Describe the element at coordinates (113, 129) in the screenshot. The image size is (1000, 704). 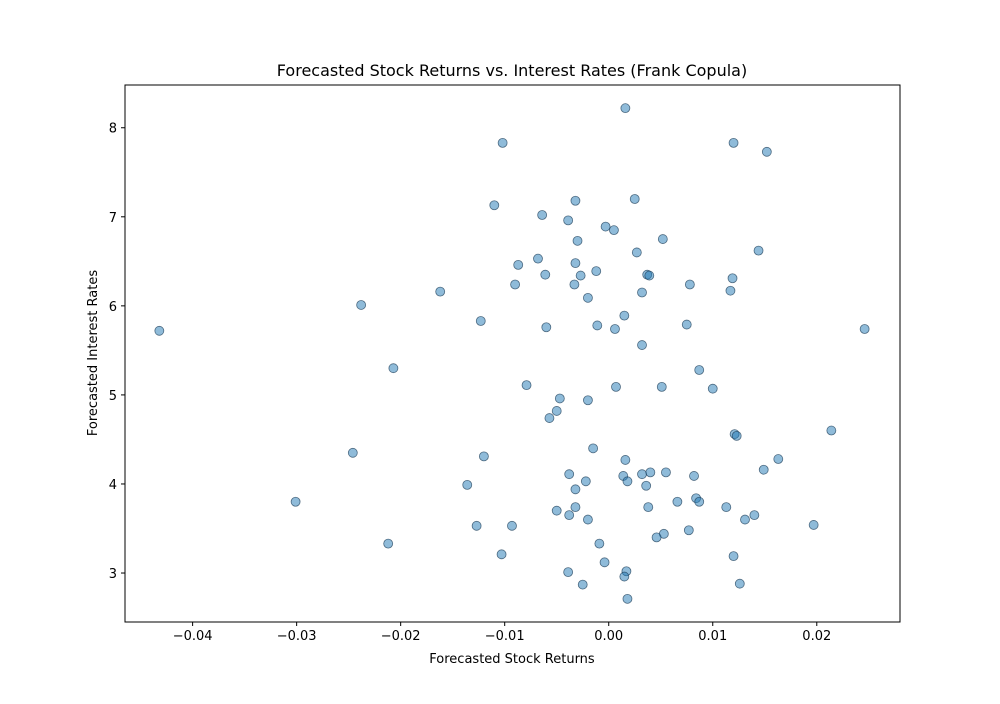
I see `y-tick-label: 8` at that location.